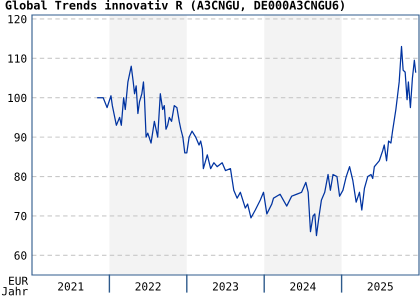 The height and width of the screenshot is (300, 420). Describe the element at coordinates (18, 280) in the screenshot. I see `y-axis-title: EUR` at that location.